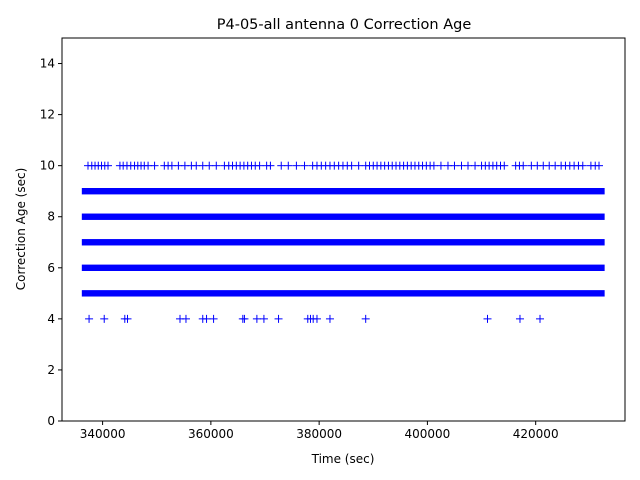 The width and height of the screenshot is (640, 480). I want to click on y-tick-label: 8, so click(51, 217).